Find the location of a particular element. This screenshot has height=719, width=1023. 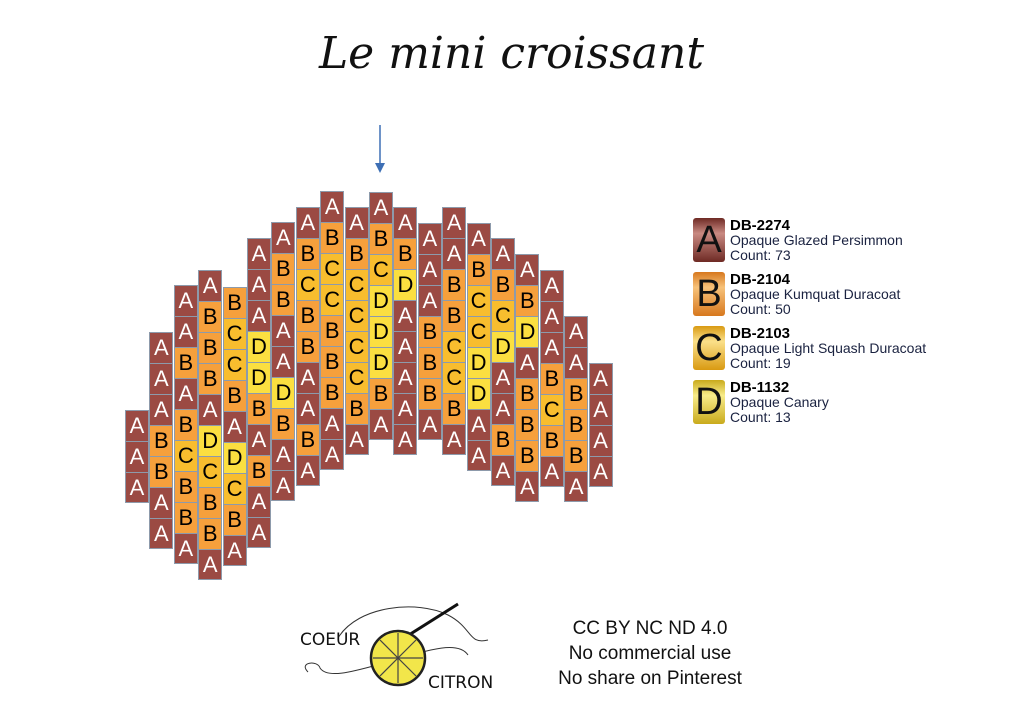

bead-column: ABCDAABA is located at coordinates (503, 362).